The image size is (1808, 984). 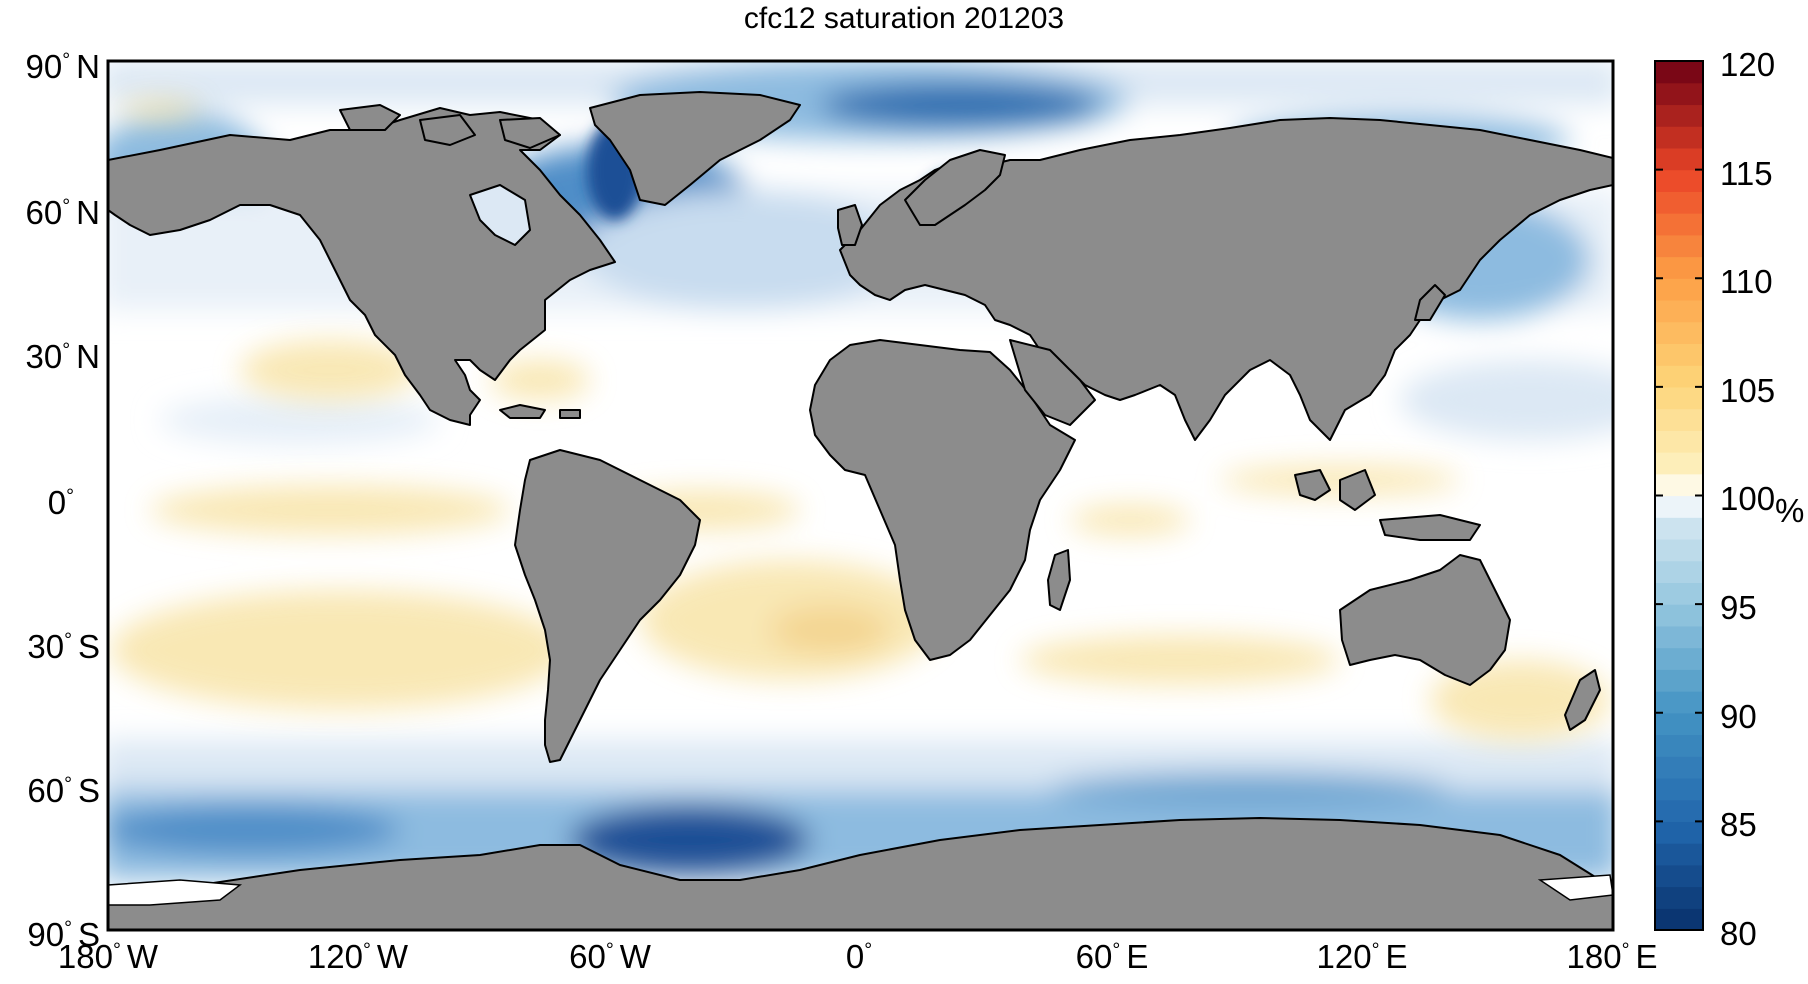 What do you see at coordinates (1112, 956) in the screenshot?
I see `lon-label-60e: 60° E` at bounding box center [1112, 956].